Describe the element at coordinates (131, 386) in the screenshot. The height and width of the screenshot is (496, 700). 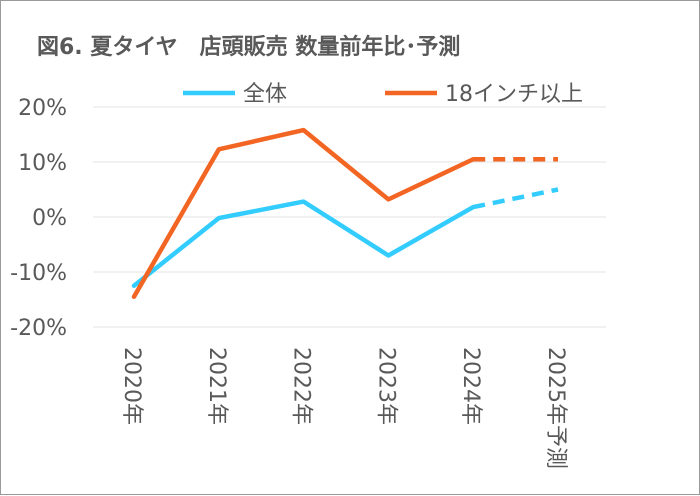
I see `x-tick-label: 2020年` at that location.